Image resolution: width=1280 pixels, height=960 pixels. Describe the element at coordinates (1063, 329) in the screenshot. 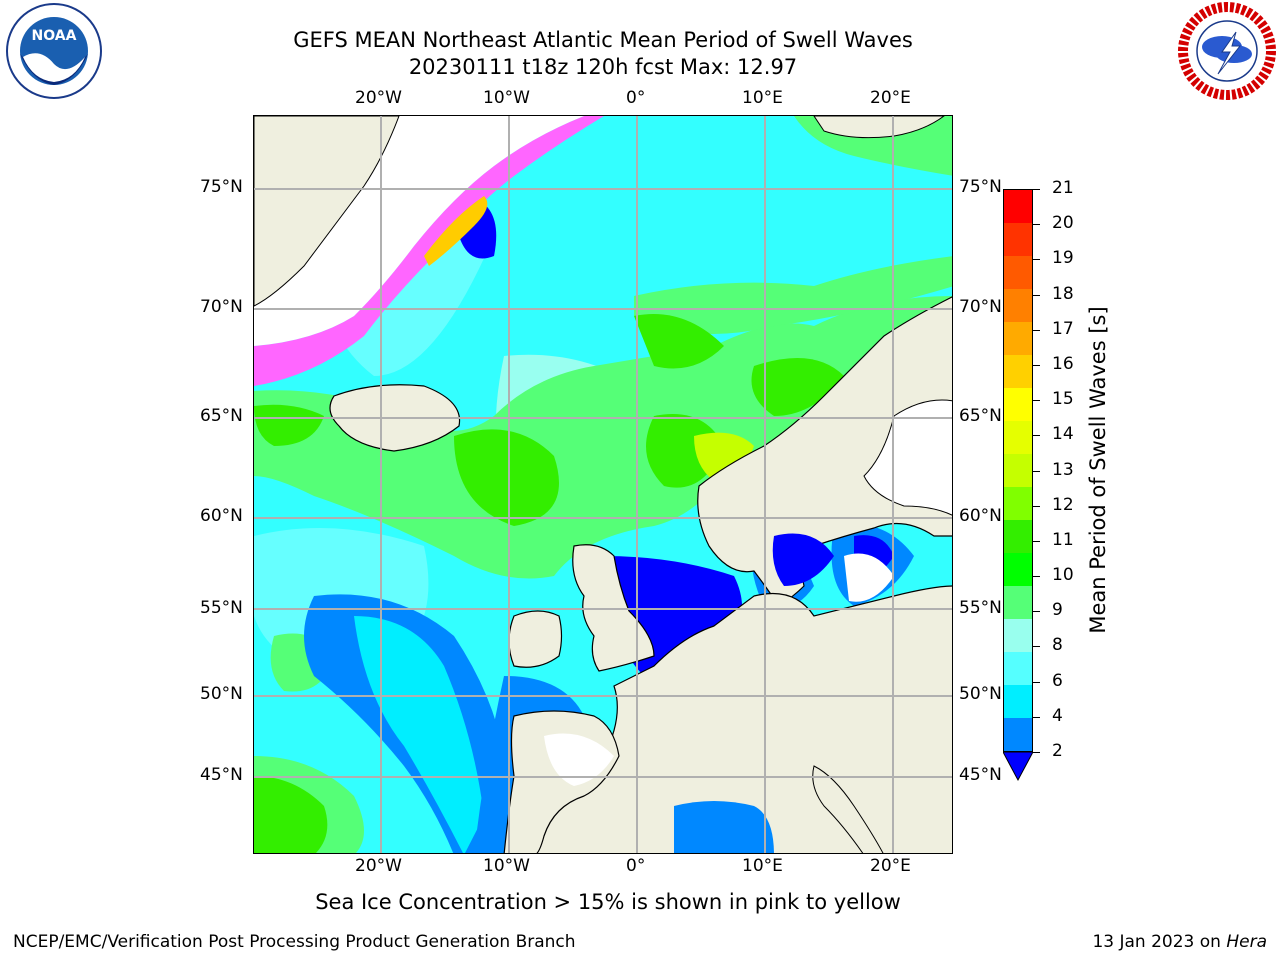

I see `colorbar-tick-label: 17` at that location.